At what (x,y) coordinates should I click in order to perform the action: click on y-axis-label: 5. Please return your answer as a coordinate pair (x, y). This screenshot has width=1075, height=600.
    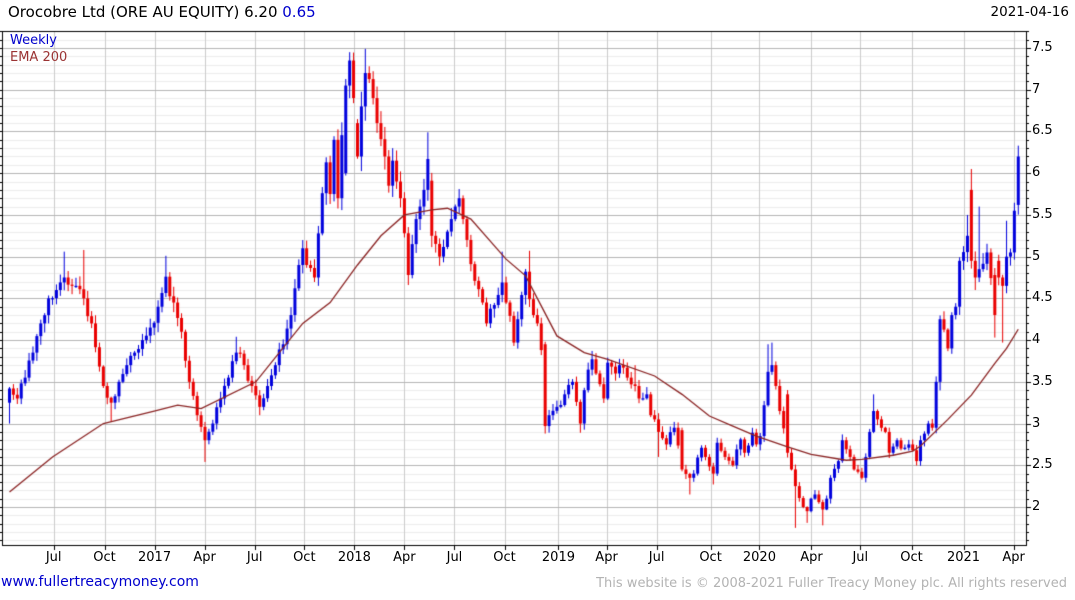
    Looking at the image, I should click on (1036, 256).